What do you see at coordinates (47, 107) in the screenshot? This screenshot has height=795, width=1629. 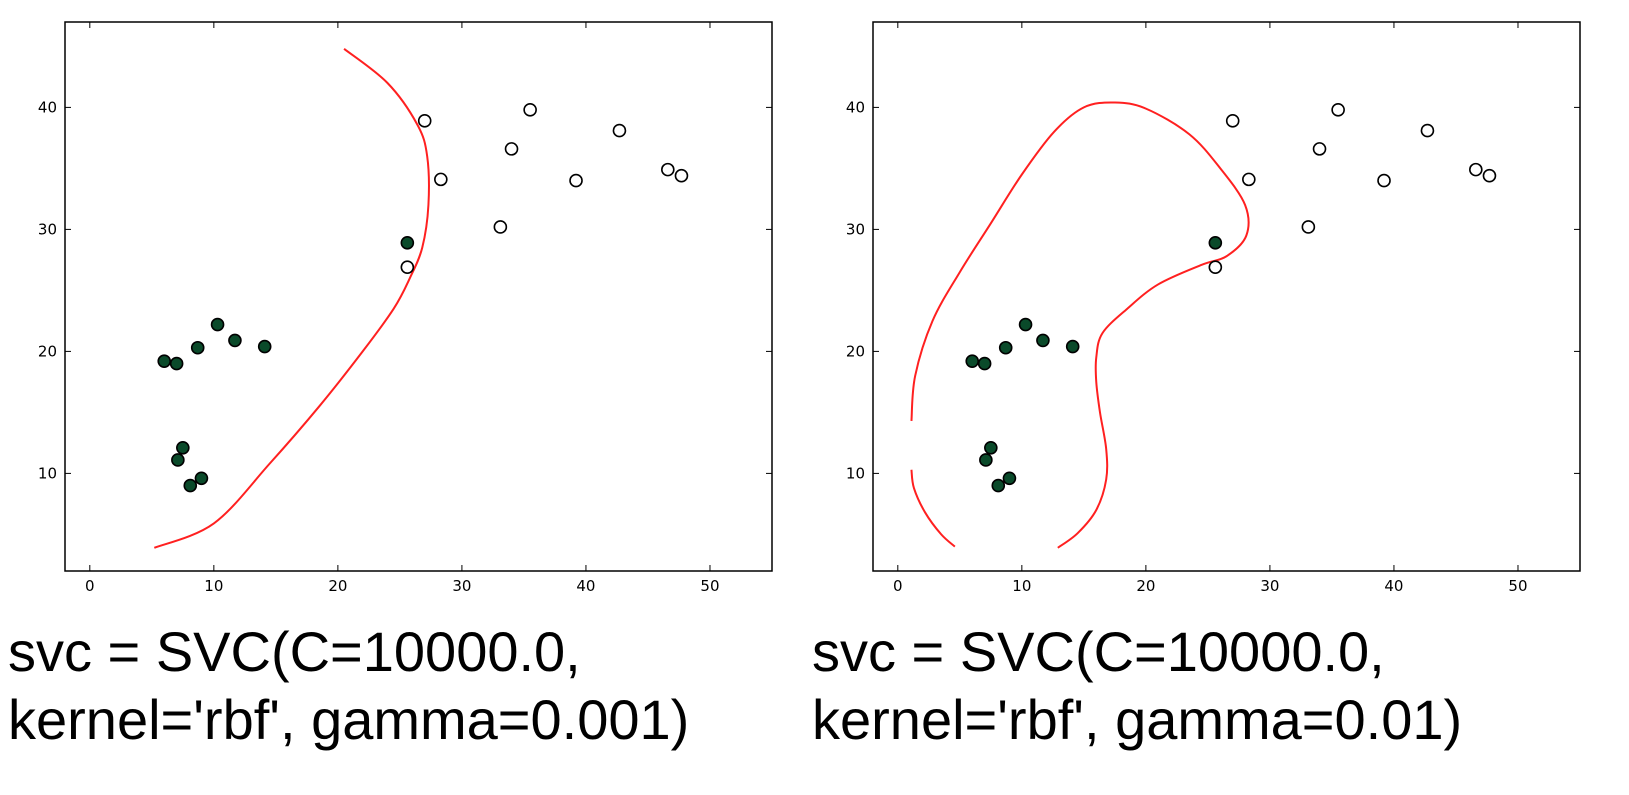 I see `left-ytick-label-3: 40` at bounding box center [47, 107].